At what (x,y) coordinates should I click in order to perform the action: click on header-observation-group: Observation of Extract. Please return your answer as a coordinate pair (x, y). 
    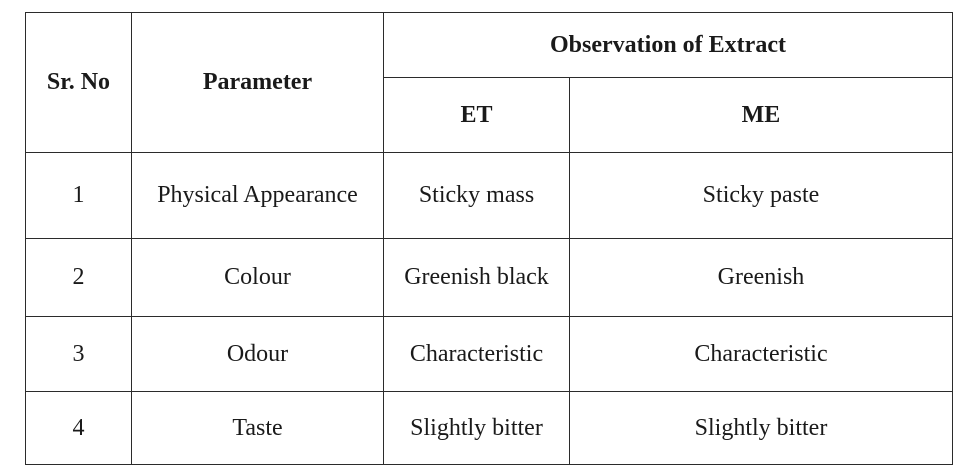
    Looking at the image, I should click on (668, 45).